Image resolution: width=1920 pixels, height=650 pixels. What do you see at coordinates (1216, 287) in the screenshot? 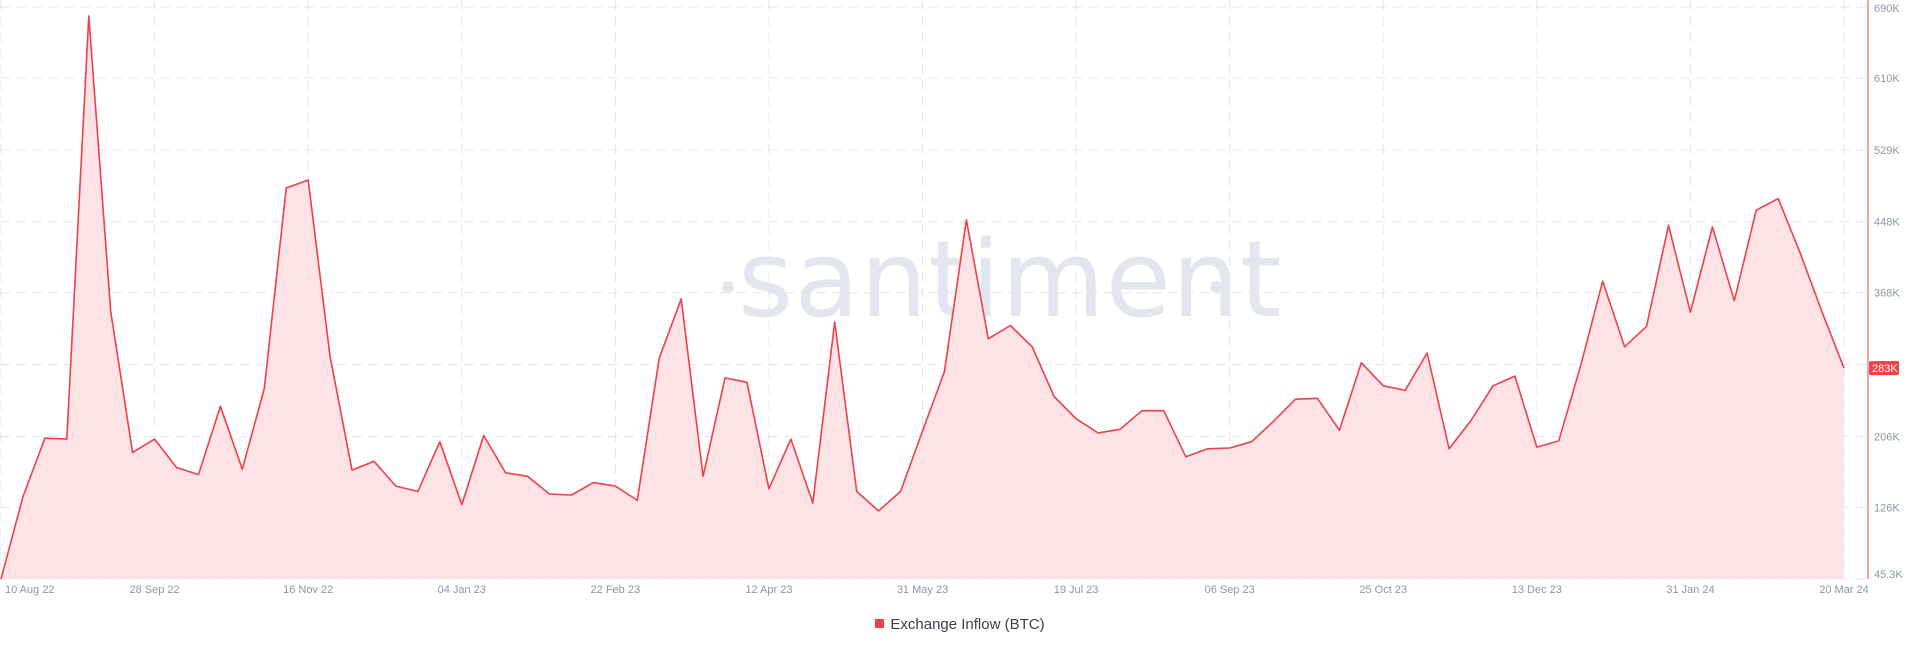
I see `watermark-dot-right` at bounding box center [1216, 287].